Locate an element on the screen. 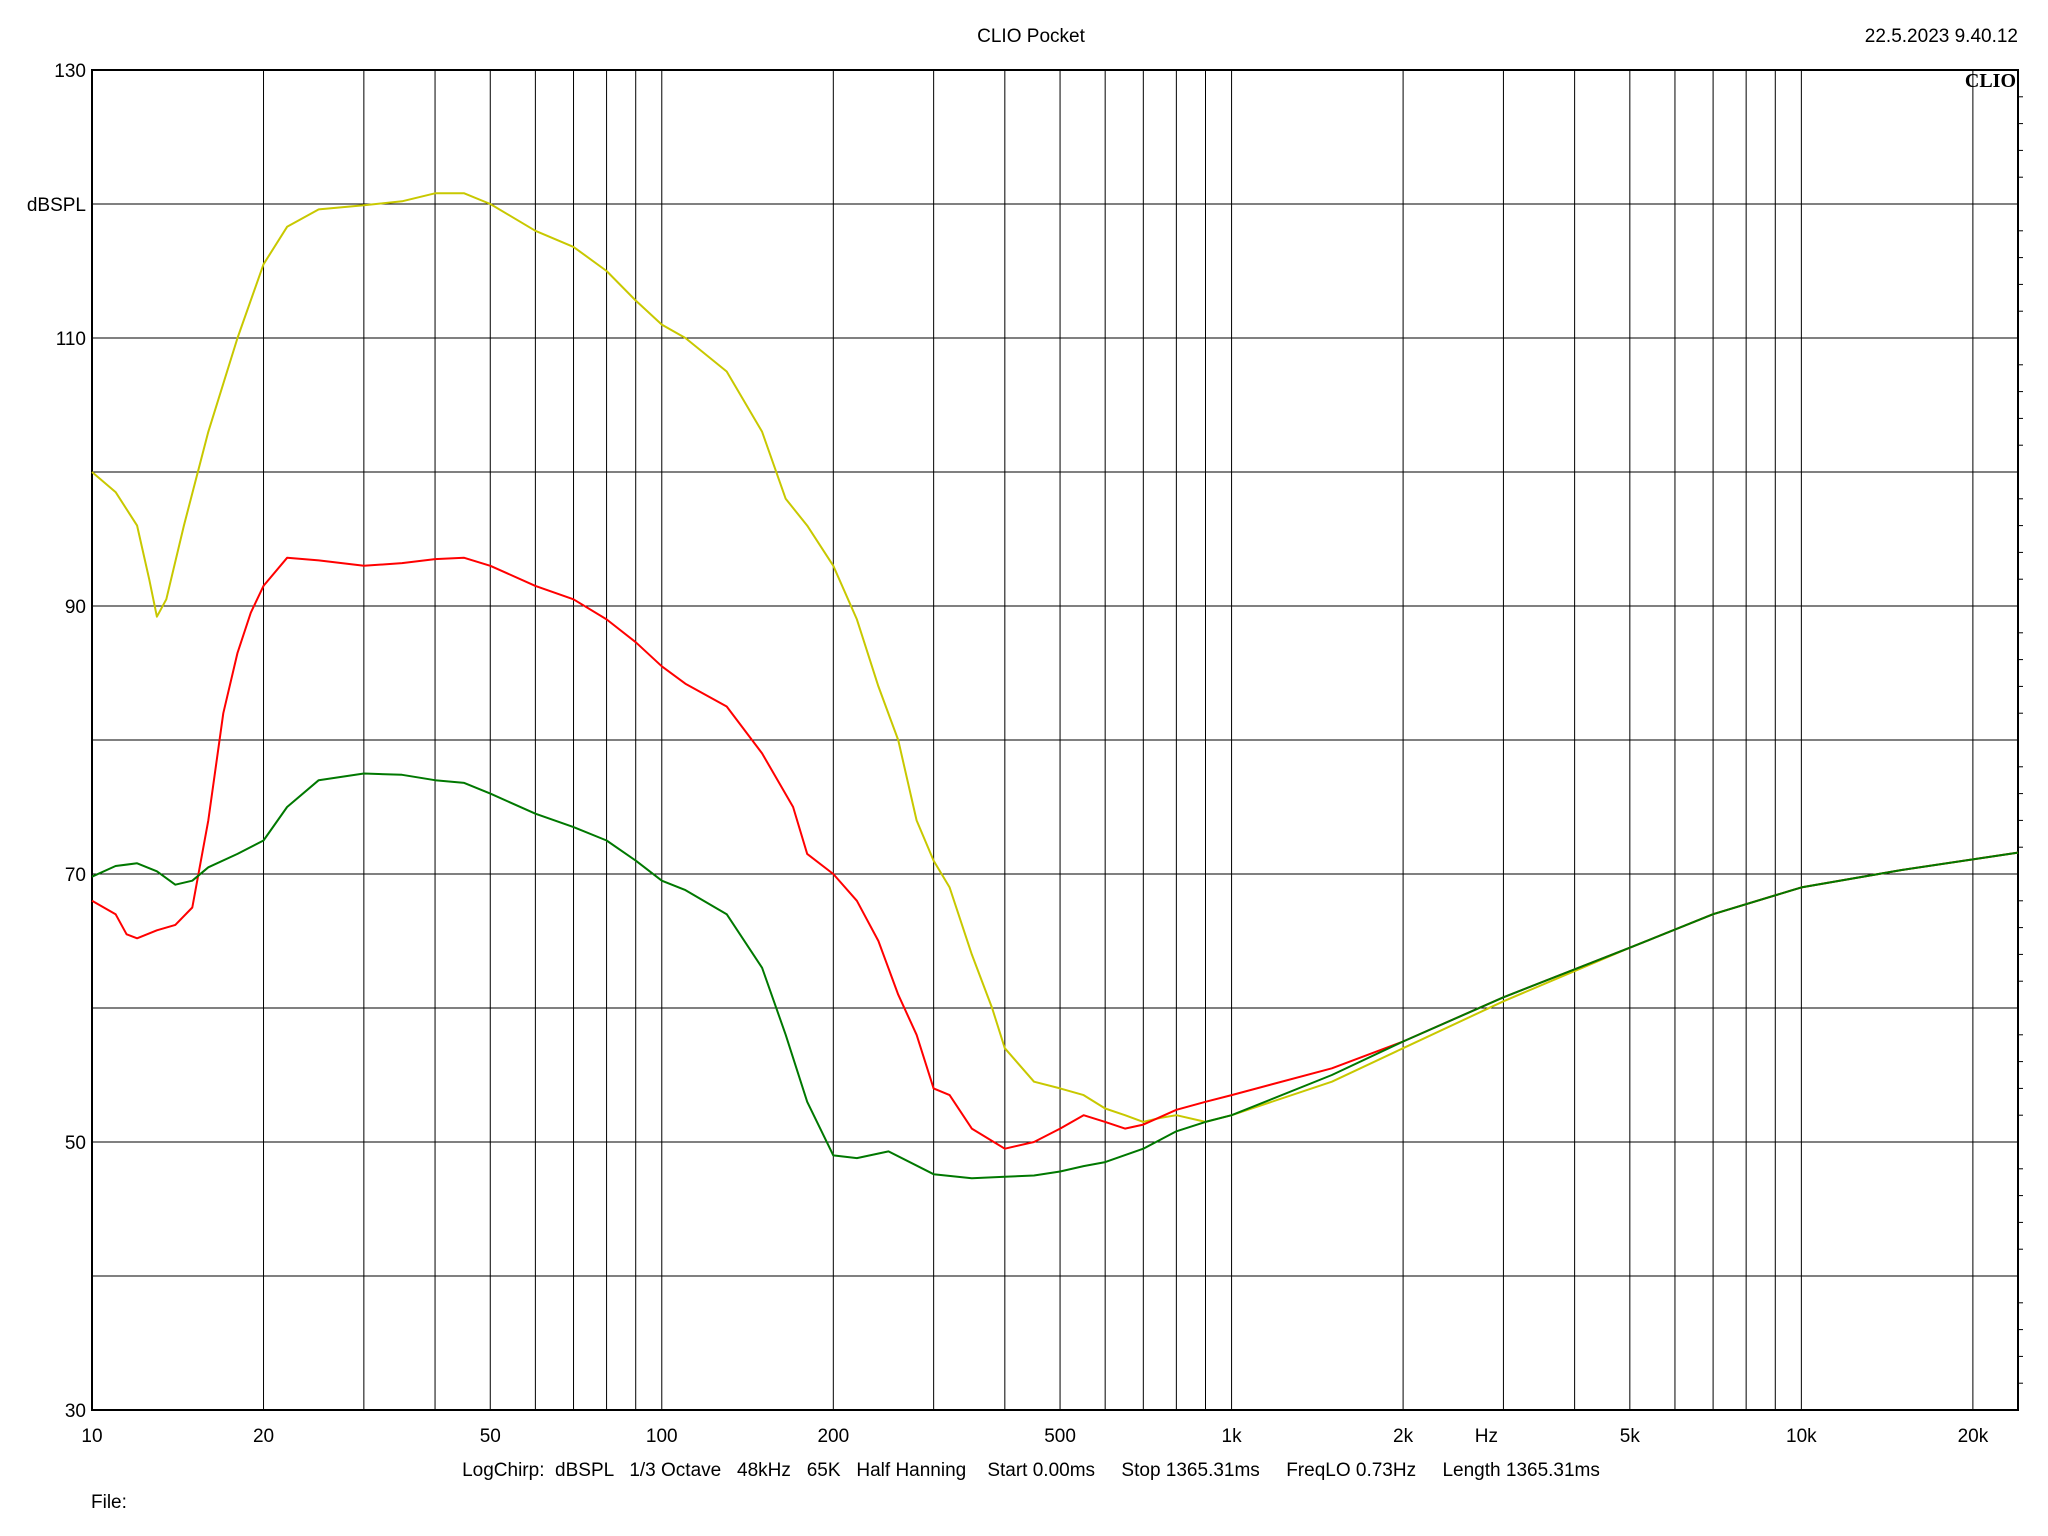 The height and width of the screenshot is (1536, 2048). x-tick-label-10: 20k is located at coordinates (1973, 1436).